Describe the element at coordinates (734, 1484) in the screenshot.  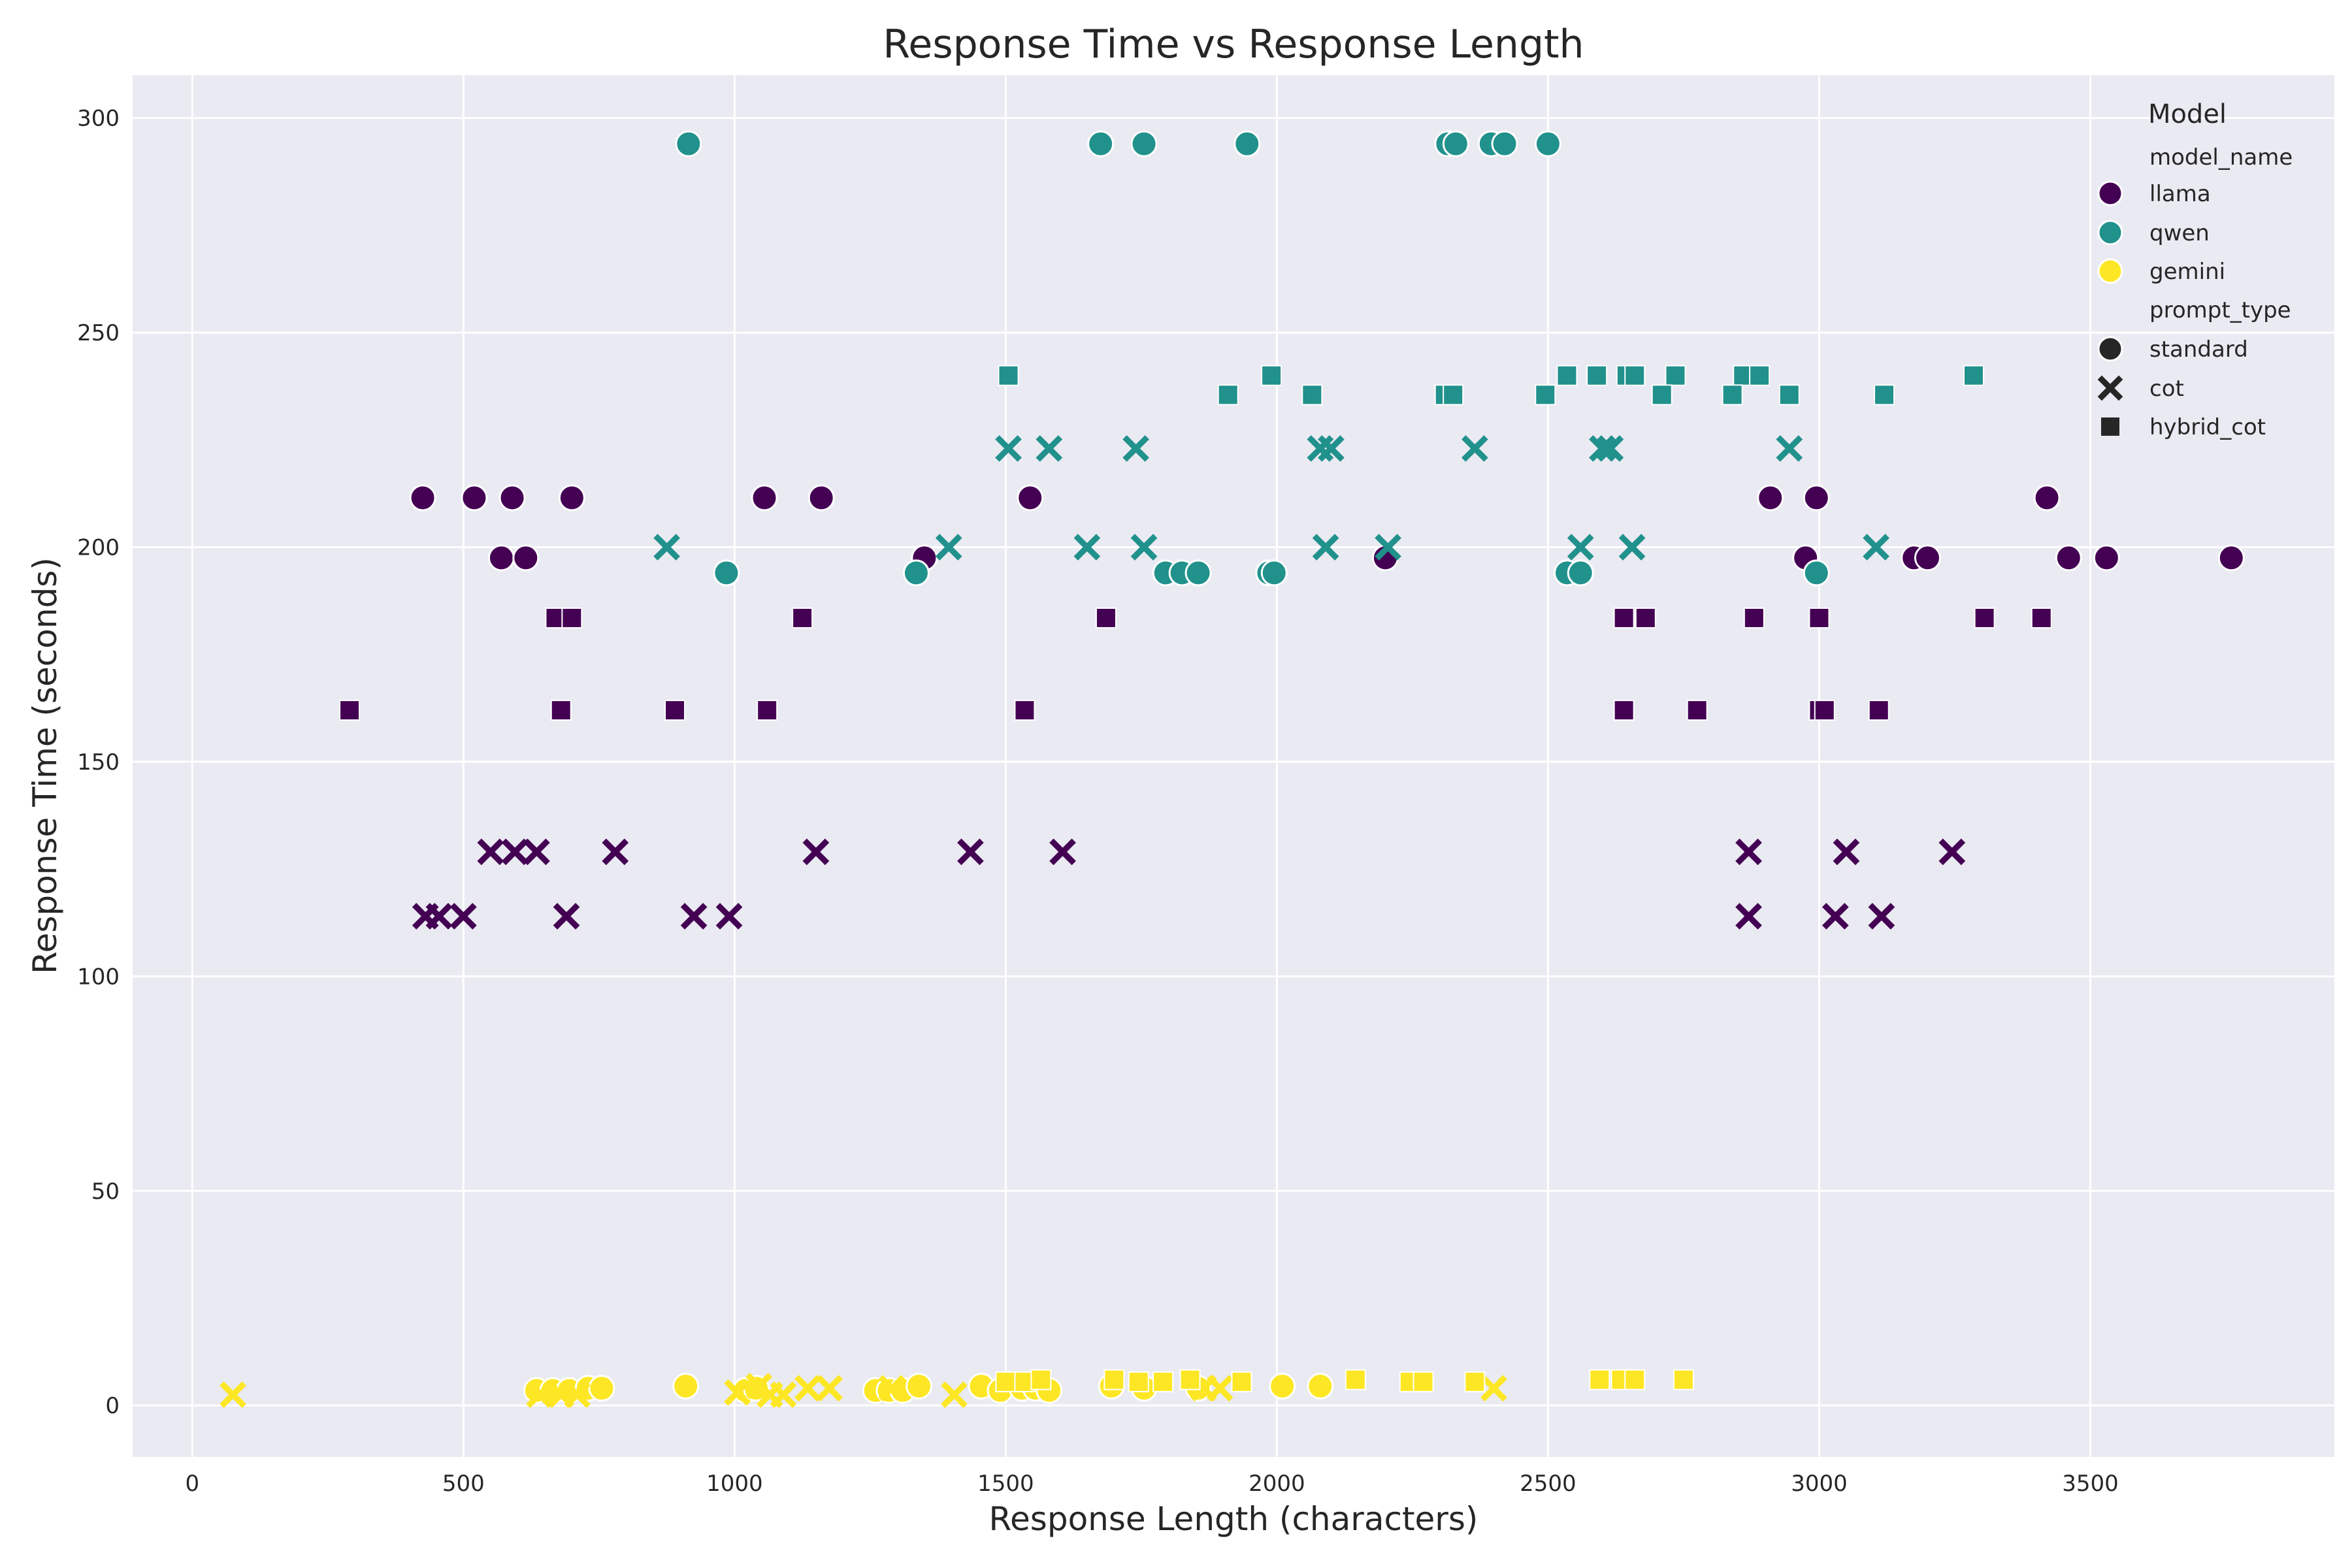
I see `x-tick-label: 1000` at that location.